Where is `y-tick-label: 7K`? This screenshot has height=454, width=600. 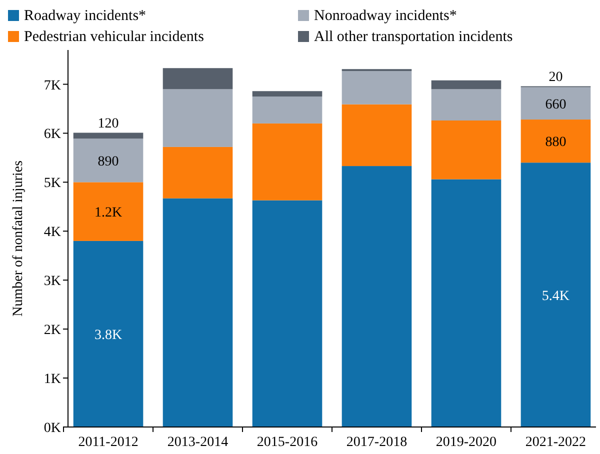
y-tick-label: 7K is located at coordinates (52, 86).